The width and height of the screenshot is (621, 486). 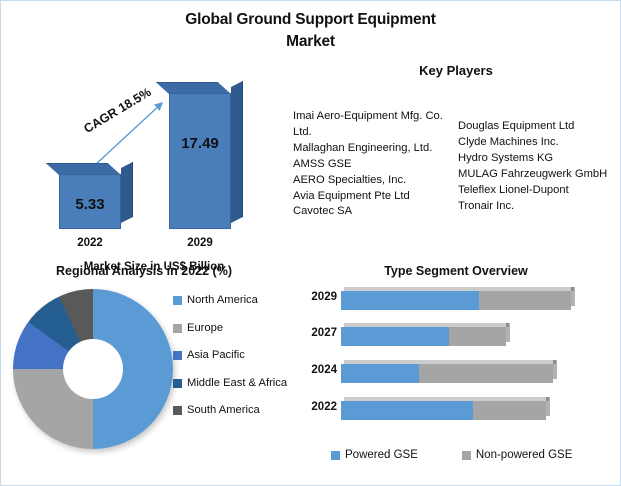 I want to click on bar-2022-category: 2022, so click(x=90, y=243).